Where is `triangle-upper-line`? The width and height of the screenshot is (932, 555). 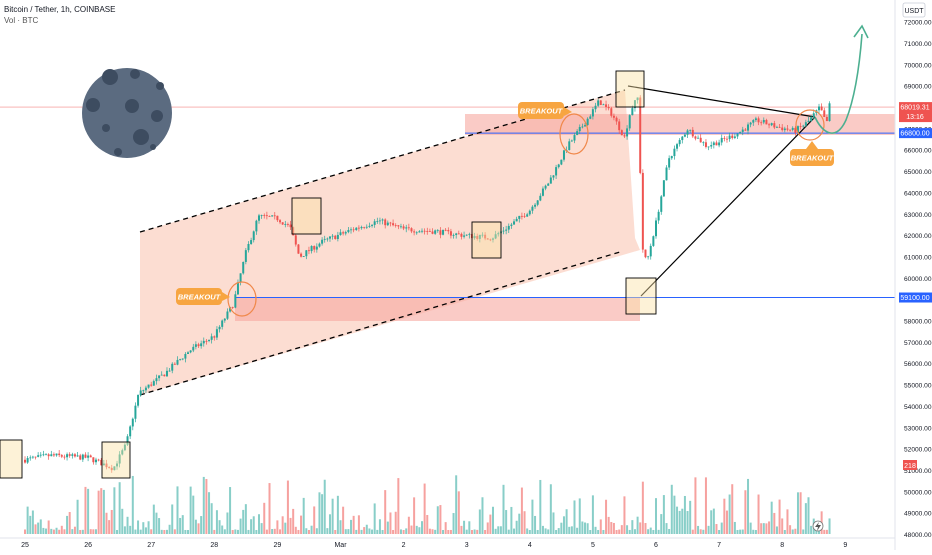
triangle-upper-line is located at coordinates (721, 101).